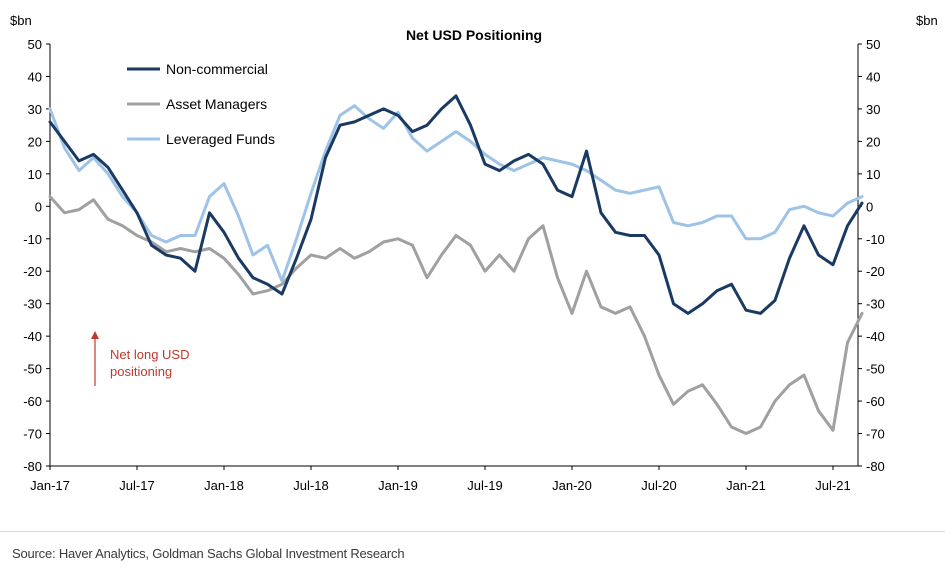  What do you see at coordinates (217, 69) in the screenshot?
I see `legend-label-non-commercial: Non-commercial` at bounding box center [217, 69].